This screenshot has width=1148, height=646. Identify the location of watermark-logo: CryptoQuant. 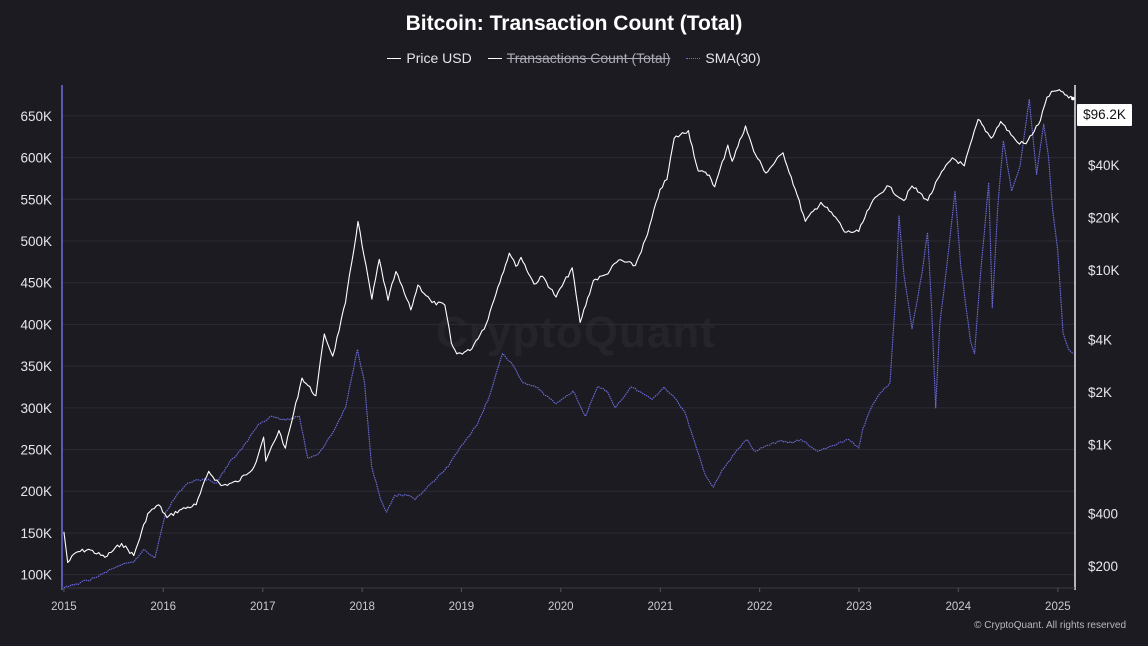
(576, 333).